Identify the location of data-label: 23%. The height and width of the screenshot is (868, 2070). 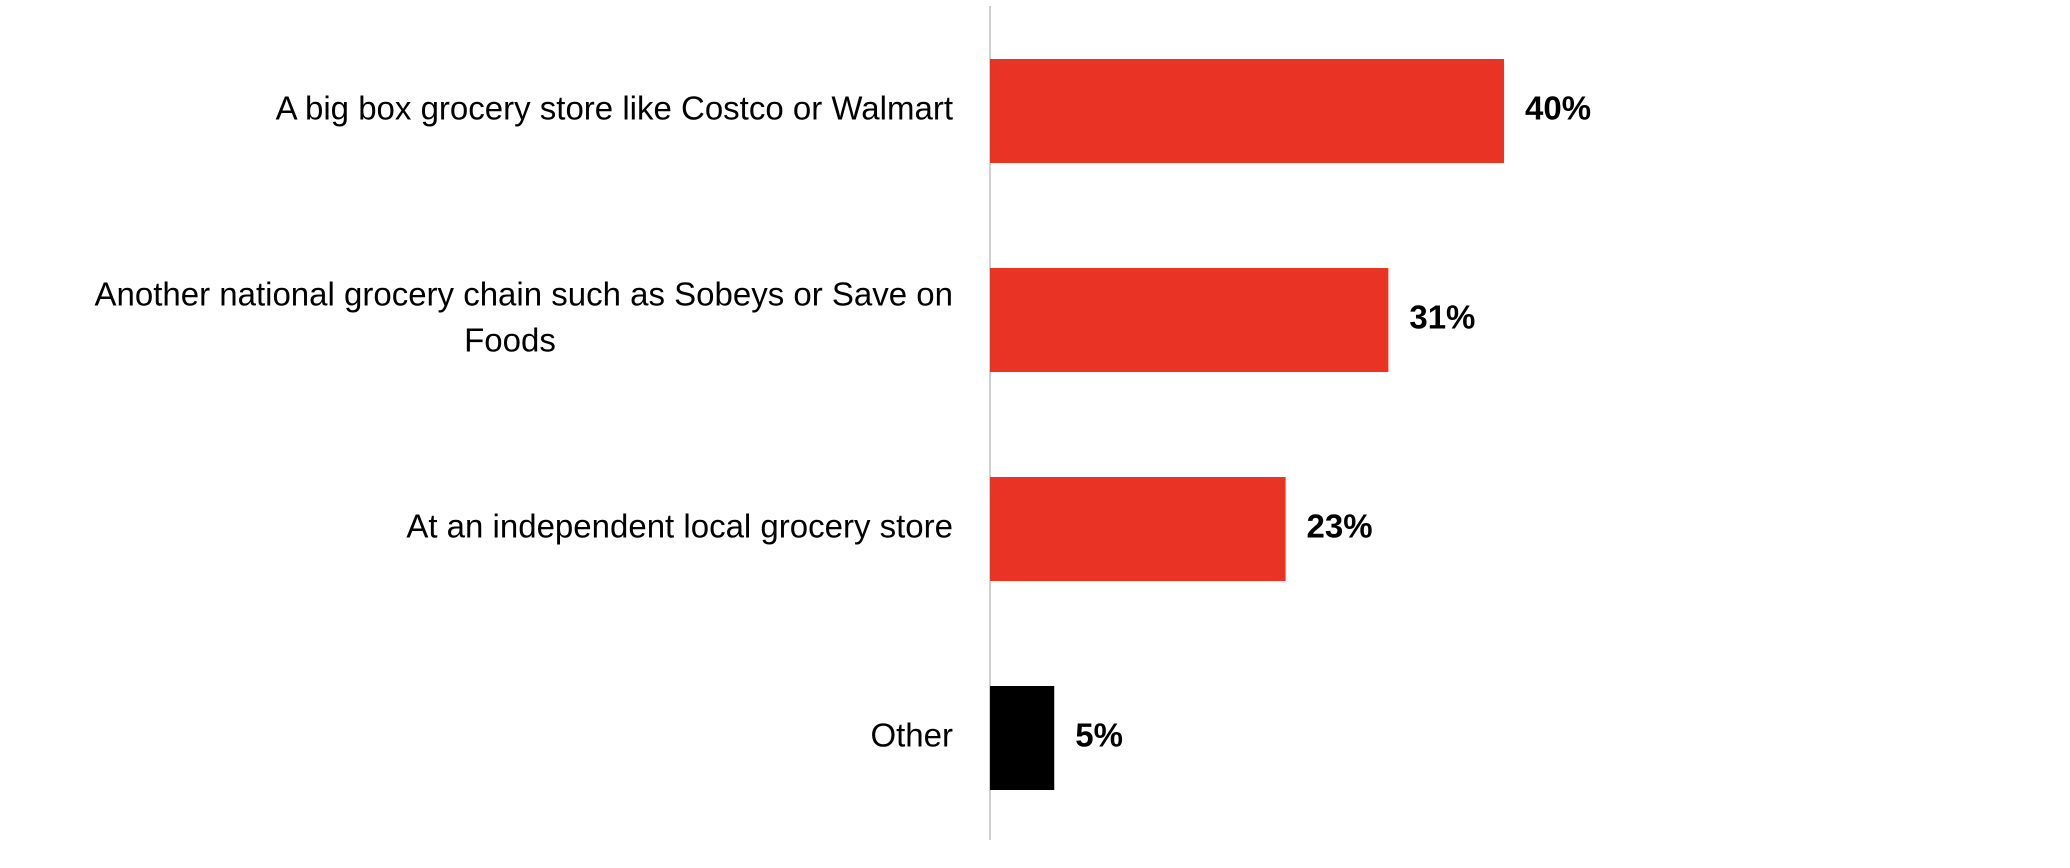
(1340, 526).